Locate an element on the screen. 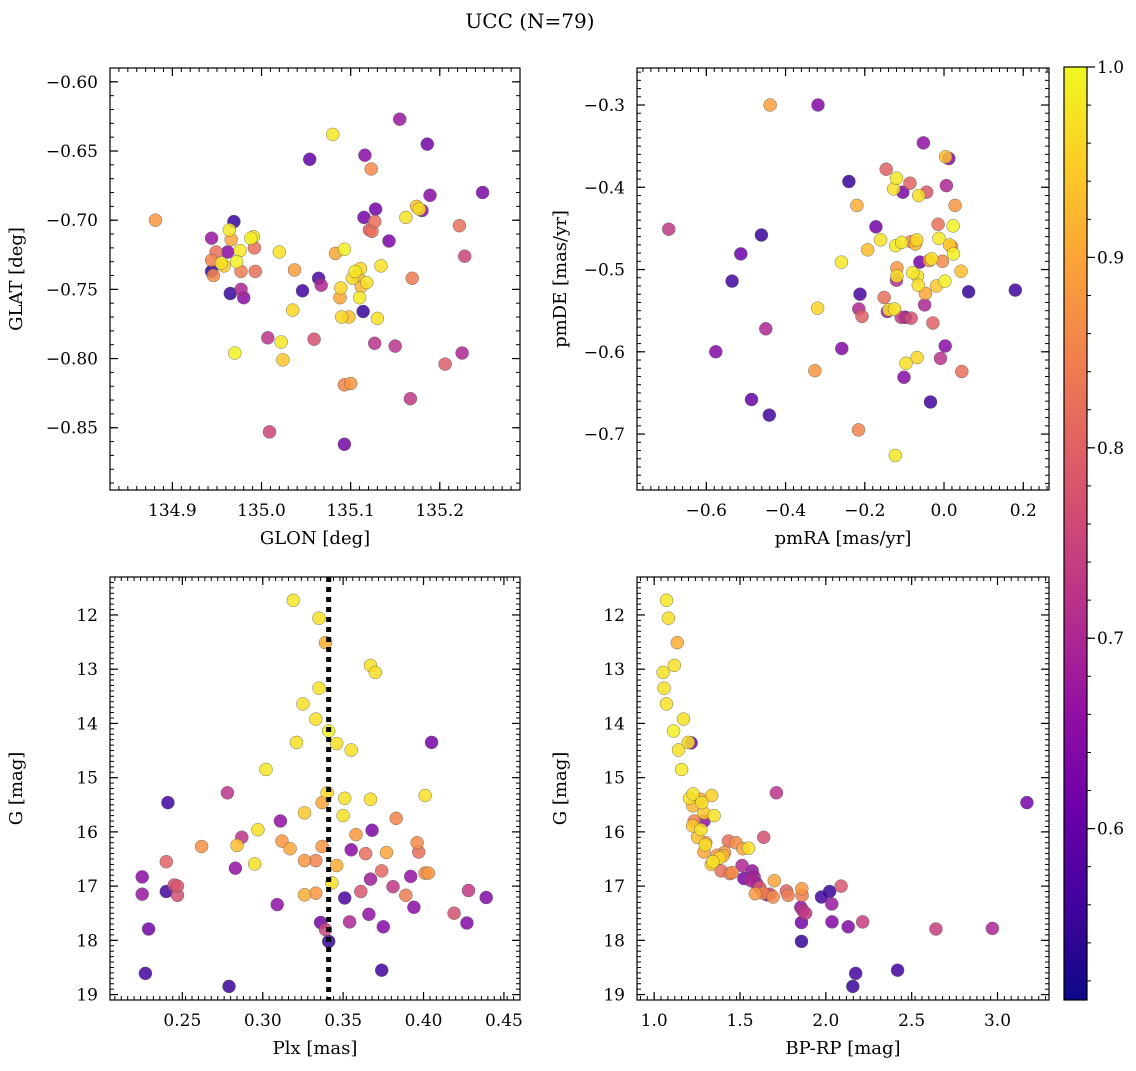  x-tick-label: −0.6 is located at coordinates (706, 511).